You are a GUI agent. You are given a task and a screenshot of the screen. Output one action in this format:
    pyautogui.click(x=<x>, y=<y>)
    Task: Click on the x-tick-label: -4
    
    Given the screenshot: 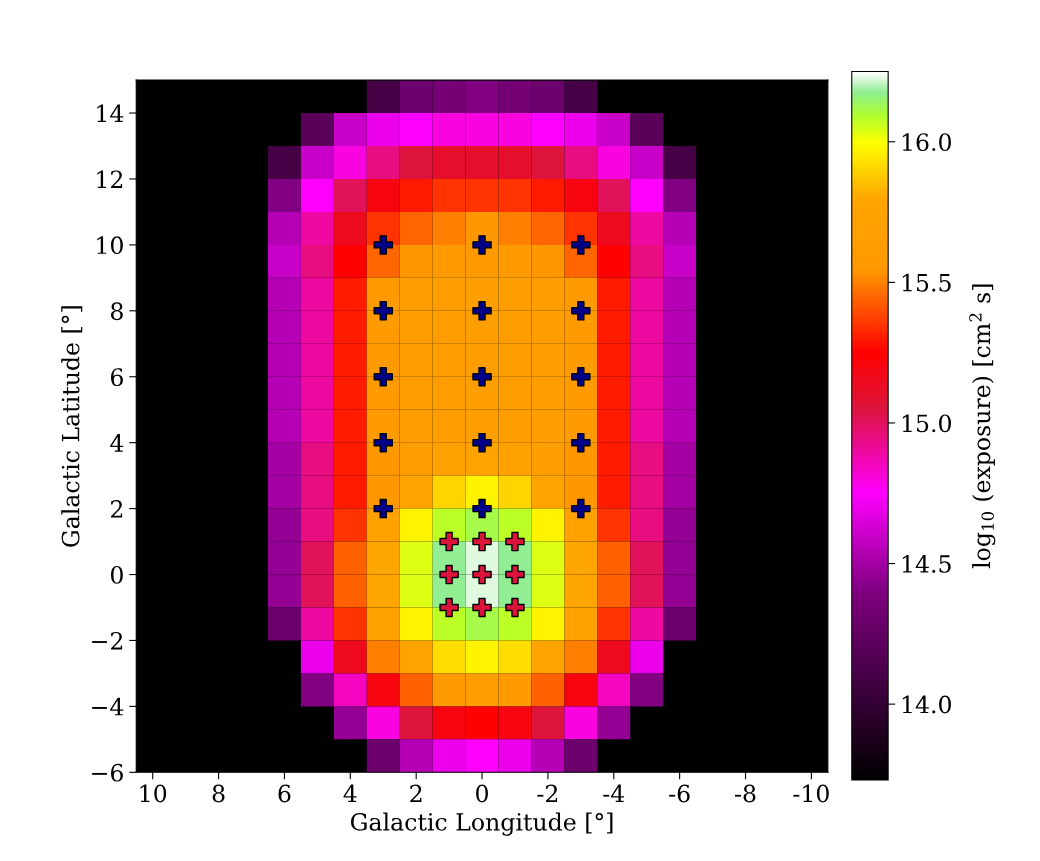 What is the action you would take?
    pyautogui.click(x=614, y=793)
    